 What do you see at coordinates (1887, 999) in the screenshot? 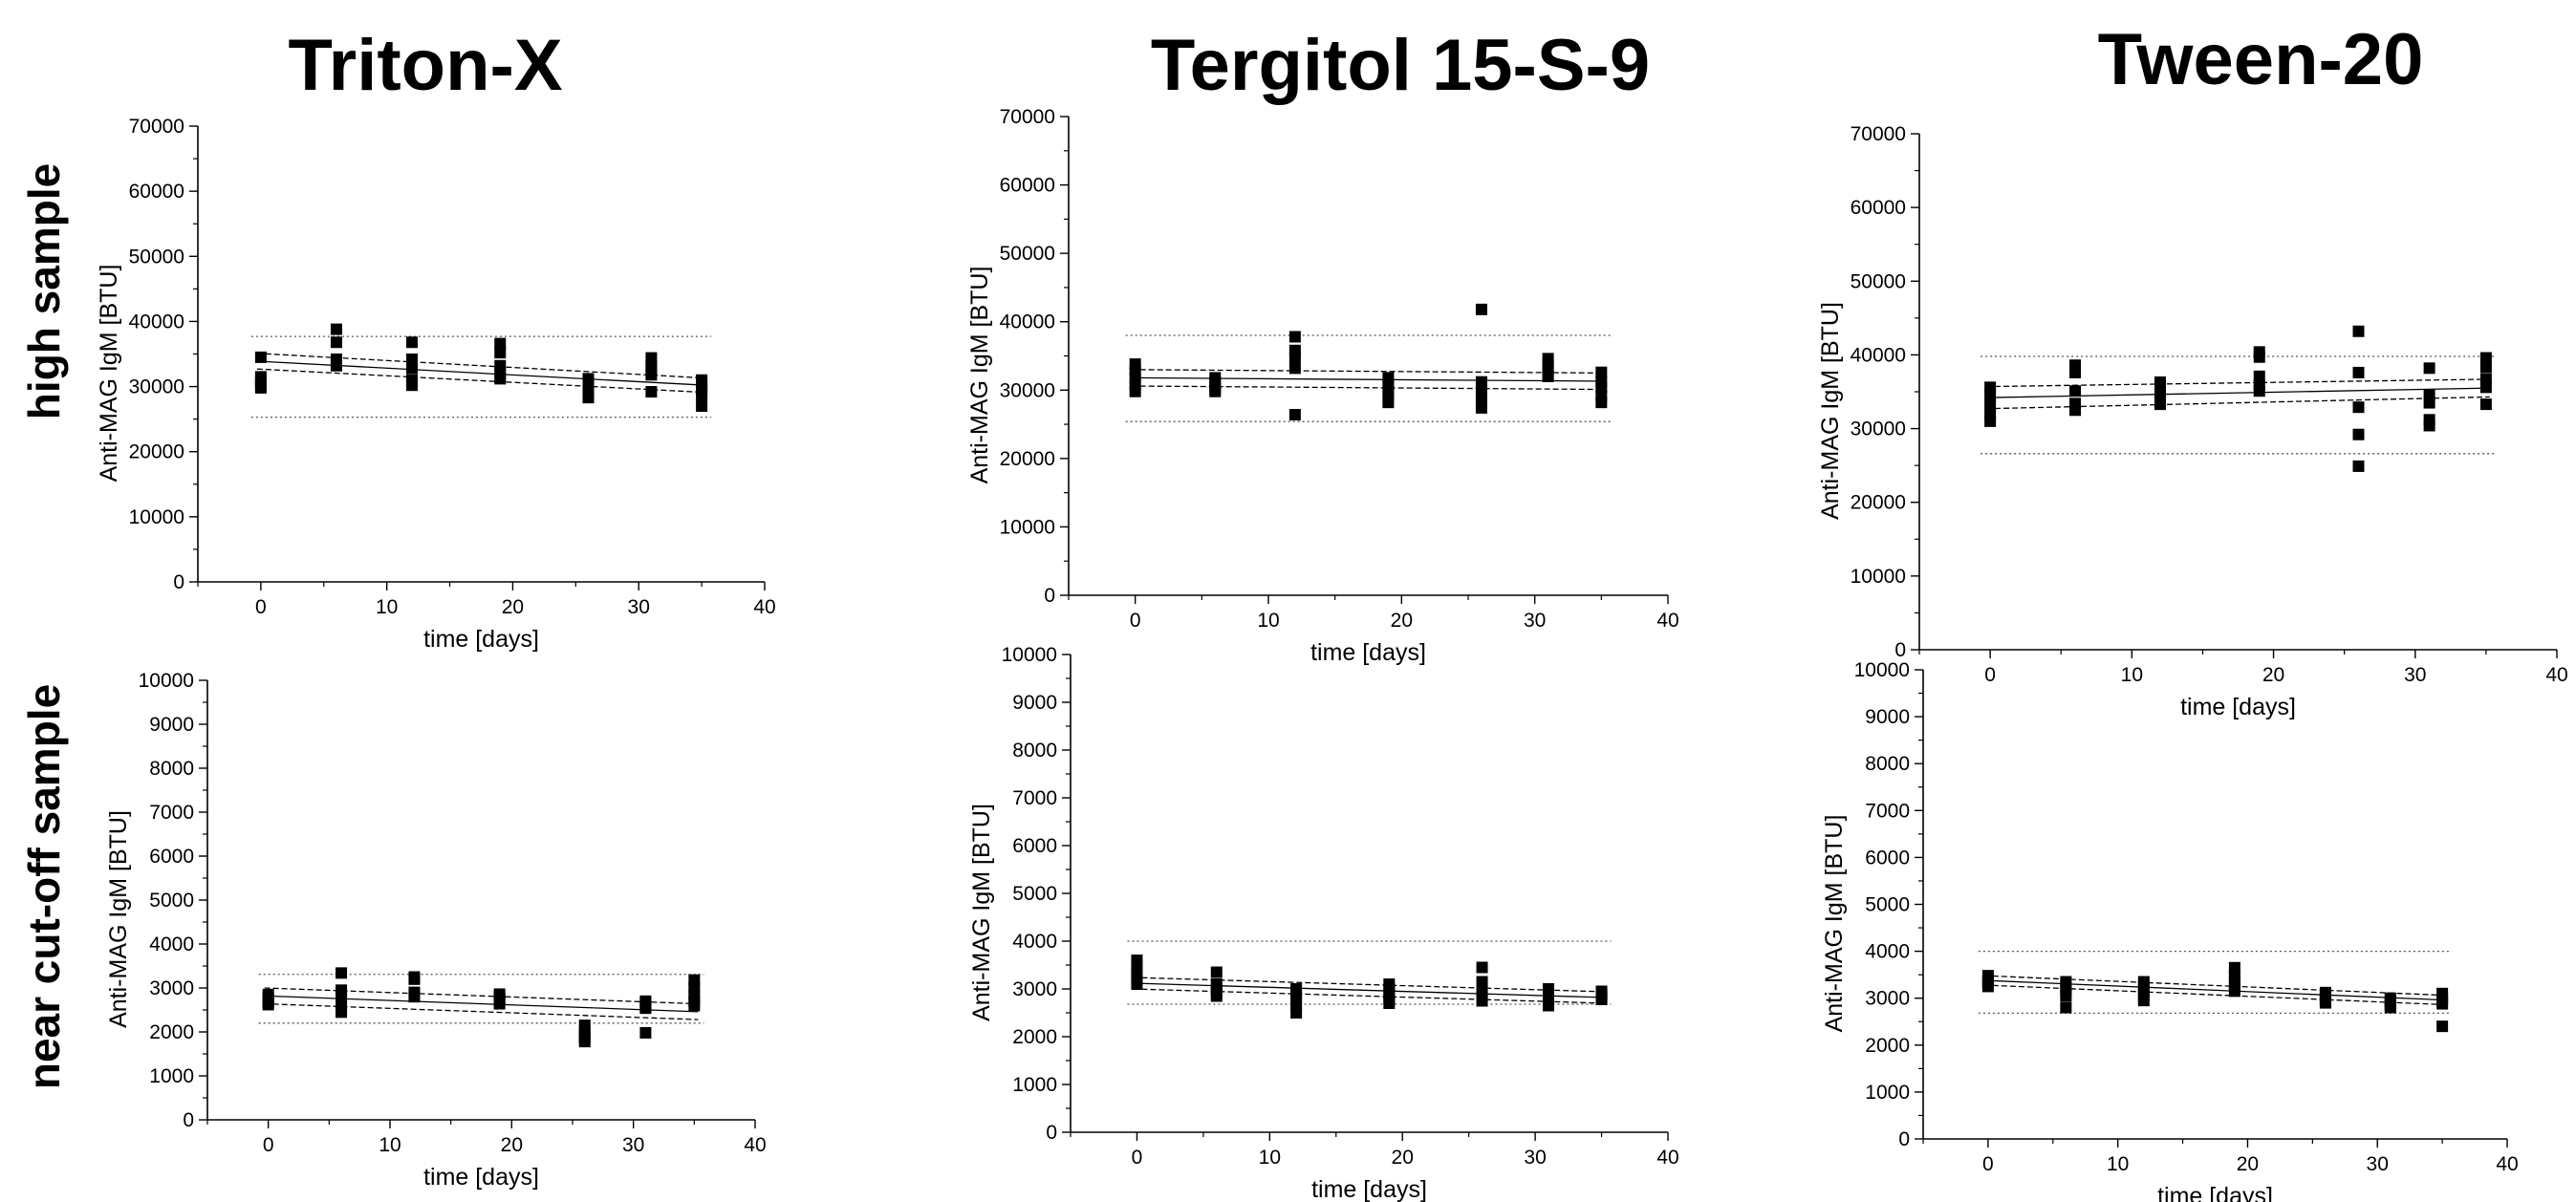
I see `y-tick-label: 3000` at bounding box center [1887, 999].